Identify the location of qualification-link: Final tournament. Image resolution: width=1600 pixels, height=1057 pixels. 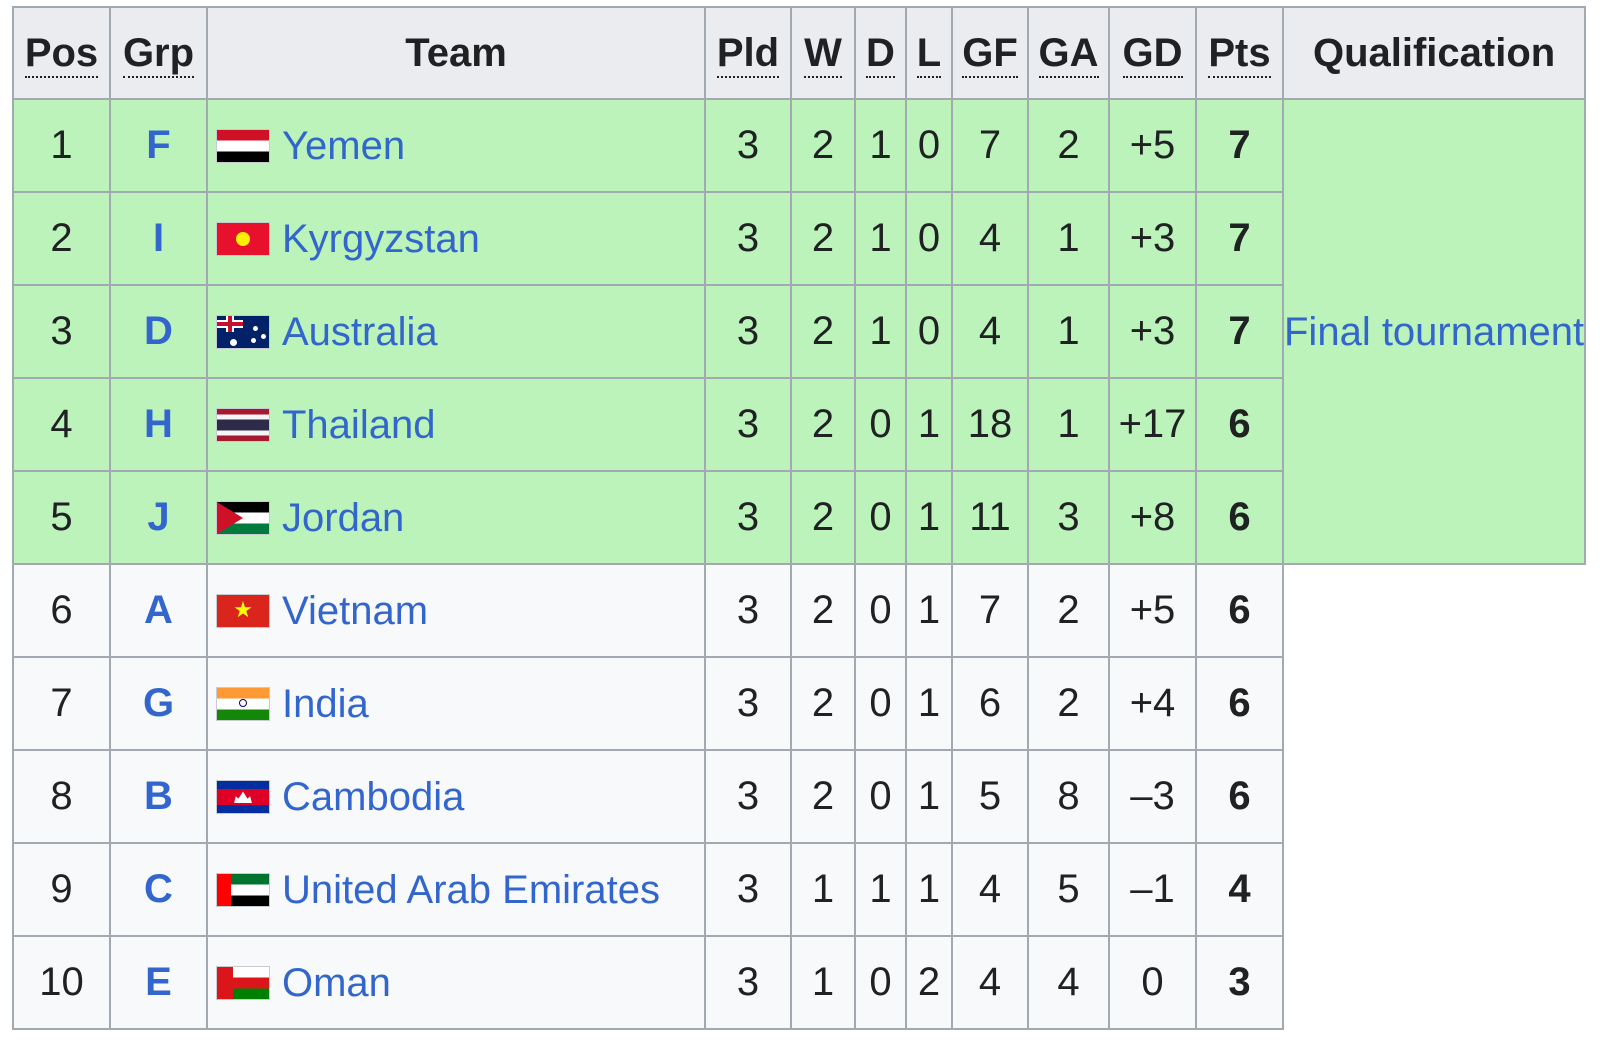
(1434, 331).